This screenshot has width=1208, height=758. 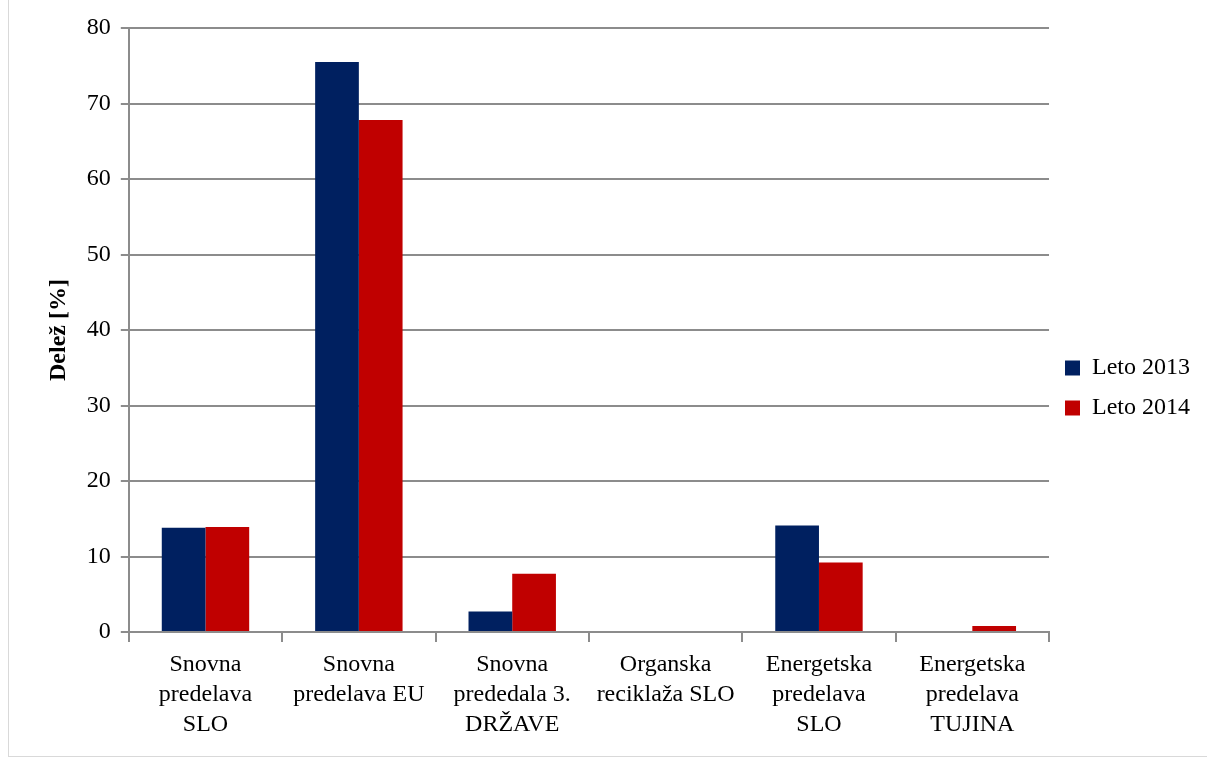 What do you see at coordinates (359, 678) in the screenshot?
I see `x-tick-label: Snovna predelava EU` at bounding box center [359, 678].